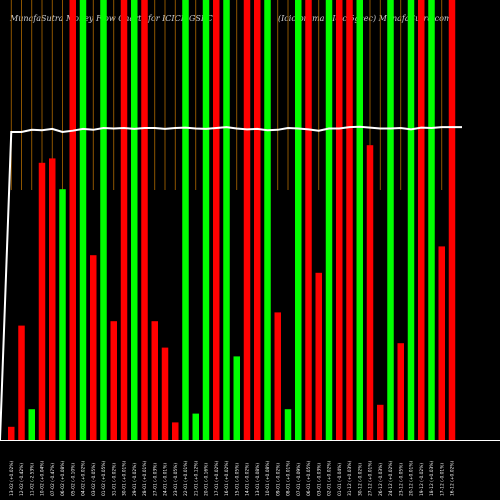 The image size is (500, 500). Describe the element at coordinates (371, 478) in the screenshot. I see `date-label: 27-12 (+0.01%)` at that location.